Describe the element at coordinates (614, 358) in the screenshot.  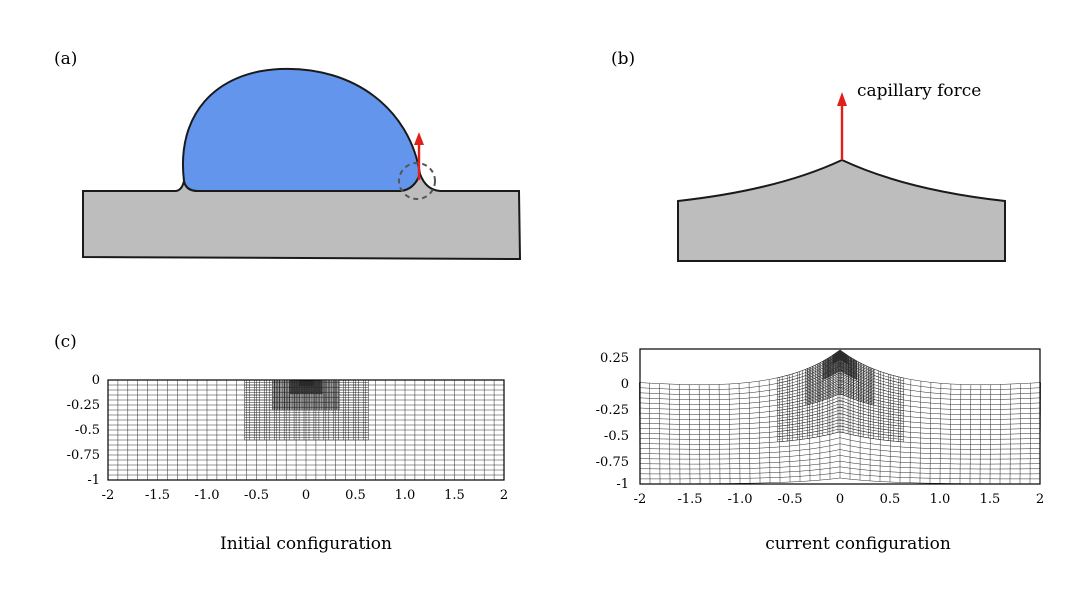
I see `current-y-tick: 0.25` at that location.